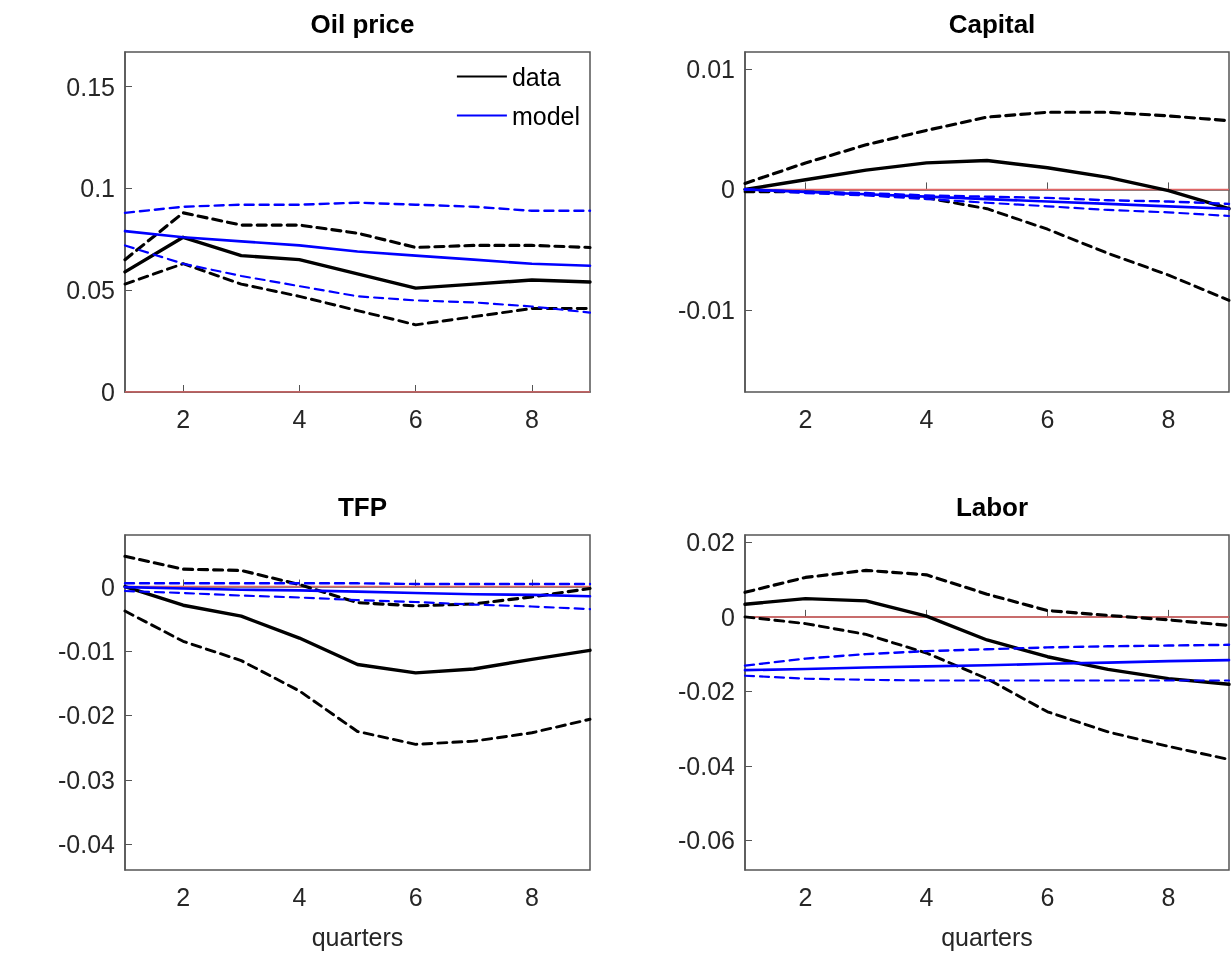 The height and width of the screenshot is (978, 1232). Describe the element at coordinates (362, 24) in the screenshot. I see `chart-title: Oil price` at that location.